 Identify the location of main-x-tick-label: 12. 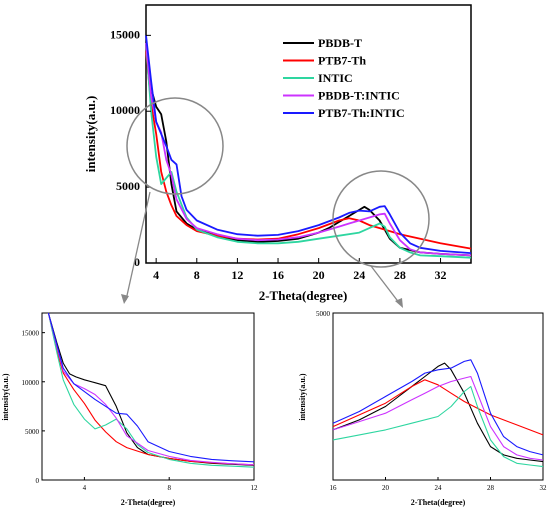
(237, 275).